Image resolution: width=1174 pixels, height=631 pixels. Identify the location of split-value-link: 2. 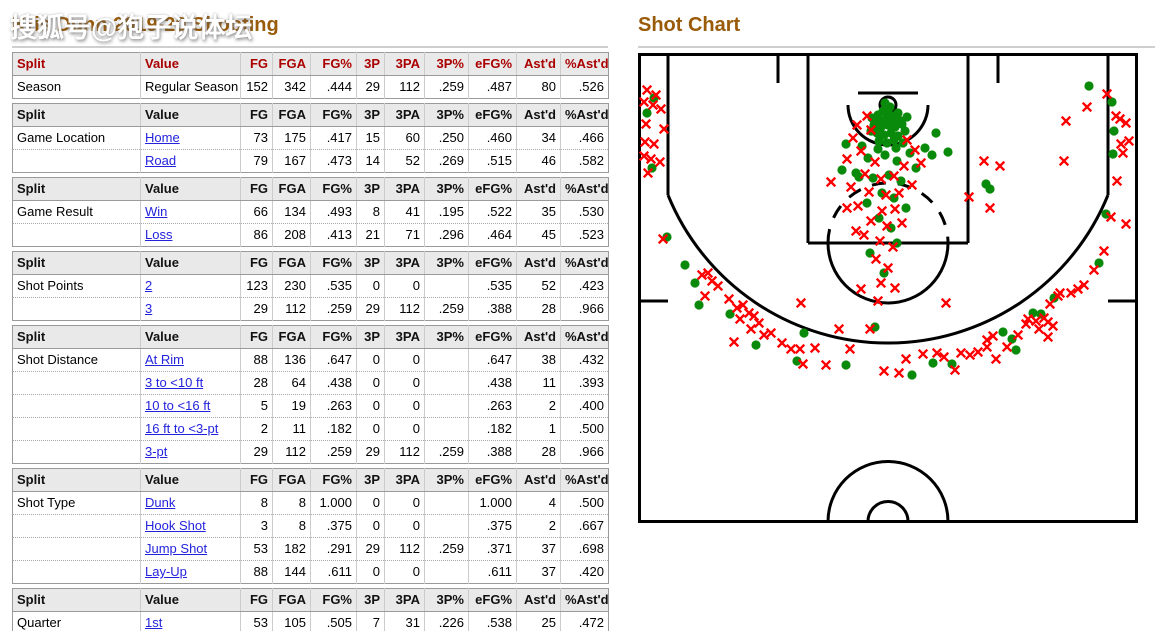
(149, 285).